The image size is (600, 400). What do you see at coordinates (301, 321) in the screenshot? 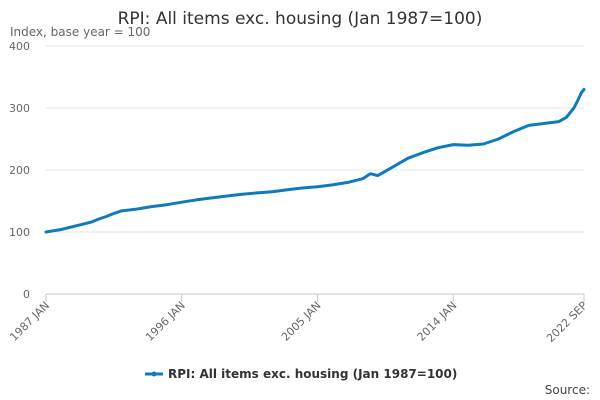
I see `x-tick-label: 2005 JAN` at bounding box center [301, 321].